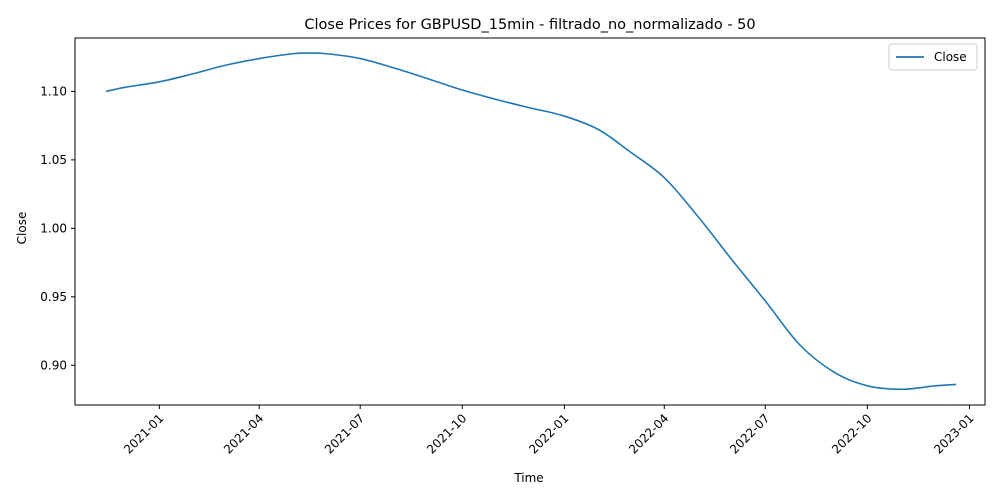 The height and width of the screenshot is (500, 1000). I want to click on x-axis-title: Time, so click(528, 478).